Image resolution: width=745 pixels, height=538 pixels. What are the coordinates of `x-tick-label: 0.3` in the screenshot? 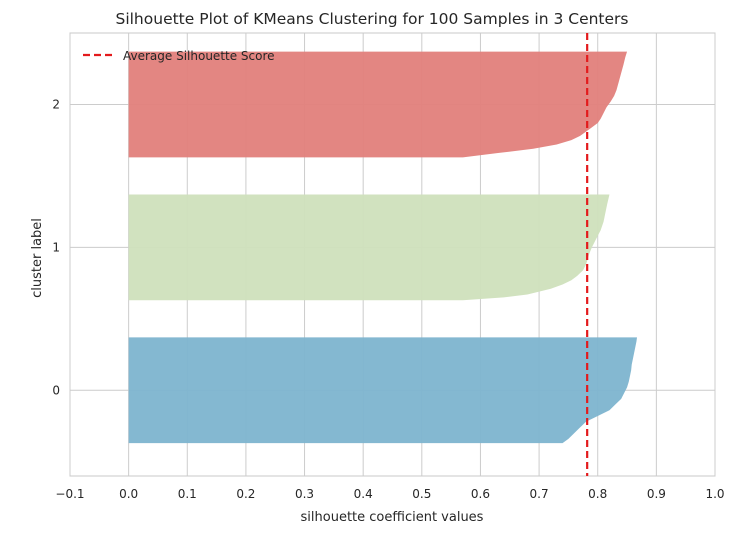 It's located at (304, 494).